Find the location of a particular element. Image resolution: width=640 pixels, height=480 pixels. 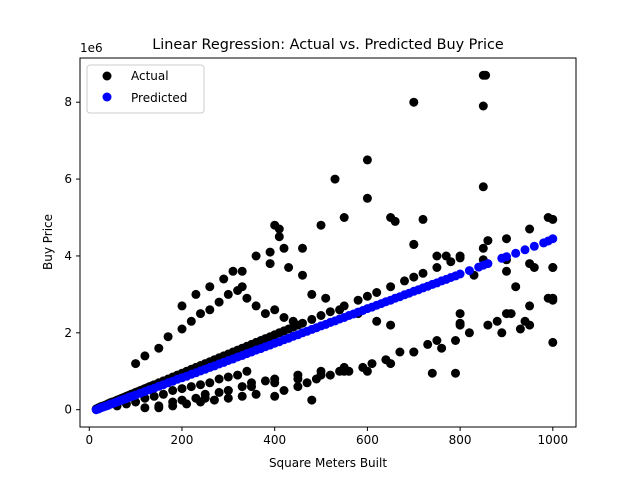

legend-marker-actual is located at coordinates (107, 76).